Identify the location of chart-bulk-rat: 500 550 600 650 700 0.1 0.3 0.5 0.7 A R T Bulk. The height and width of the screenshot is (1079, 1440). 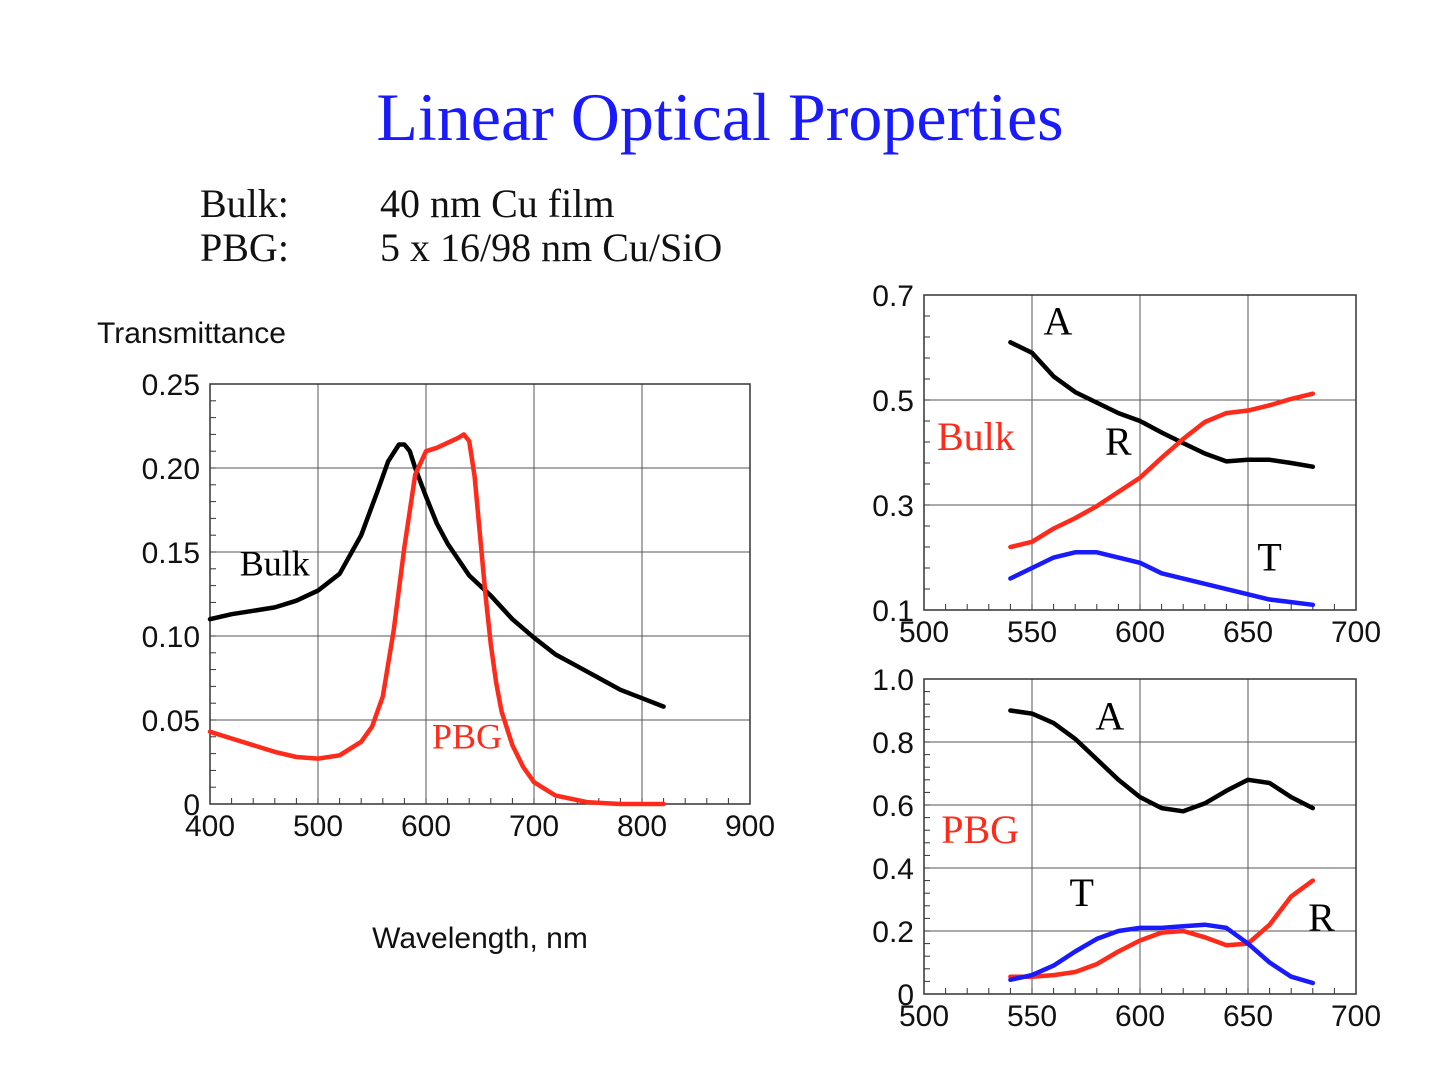
(1126, 464).